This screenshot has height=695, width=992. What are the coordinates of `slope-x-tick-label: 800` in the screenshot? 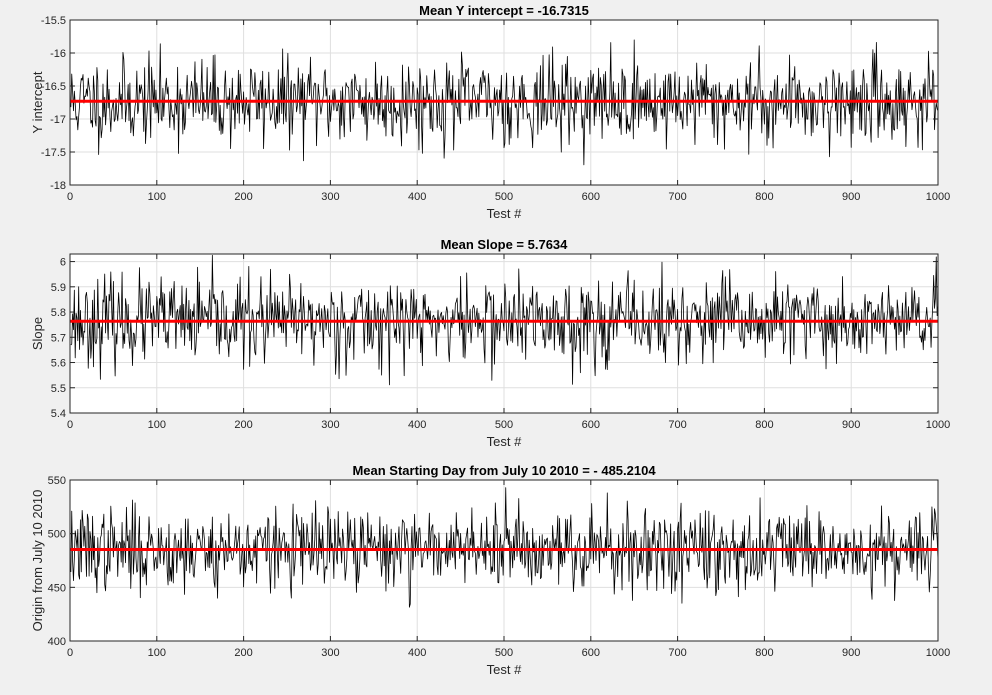 It's located at (764, 425).